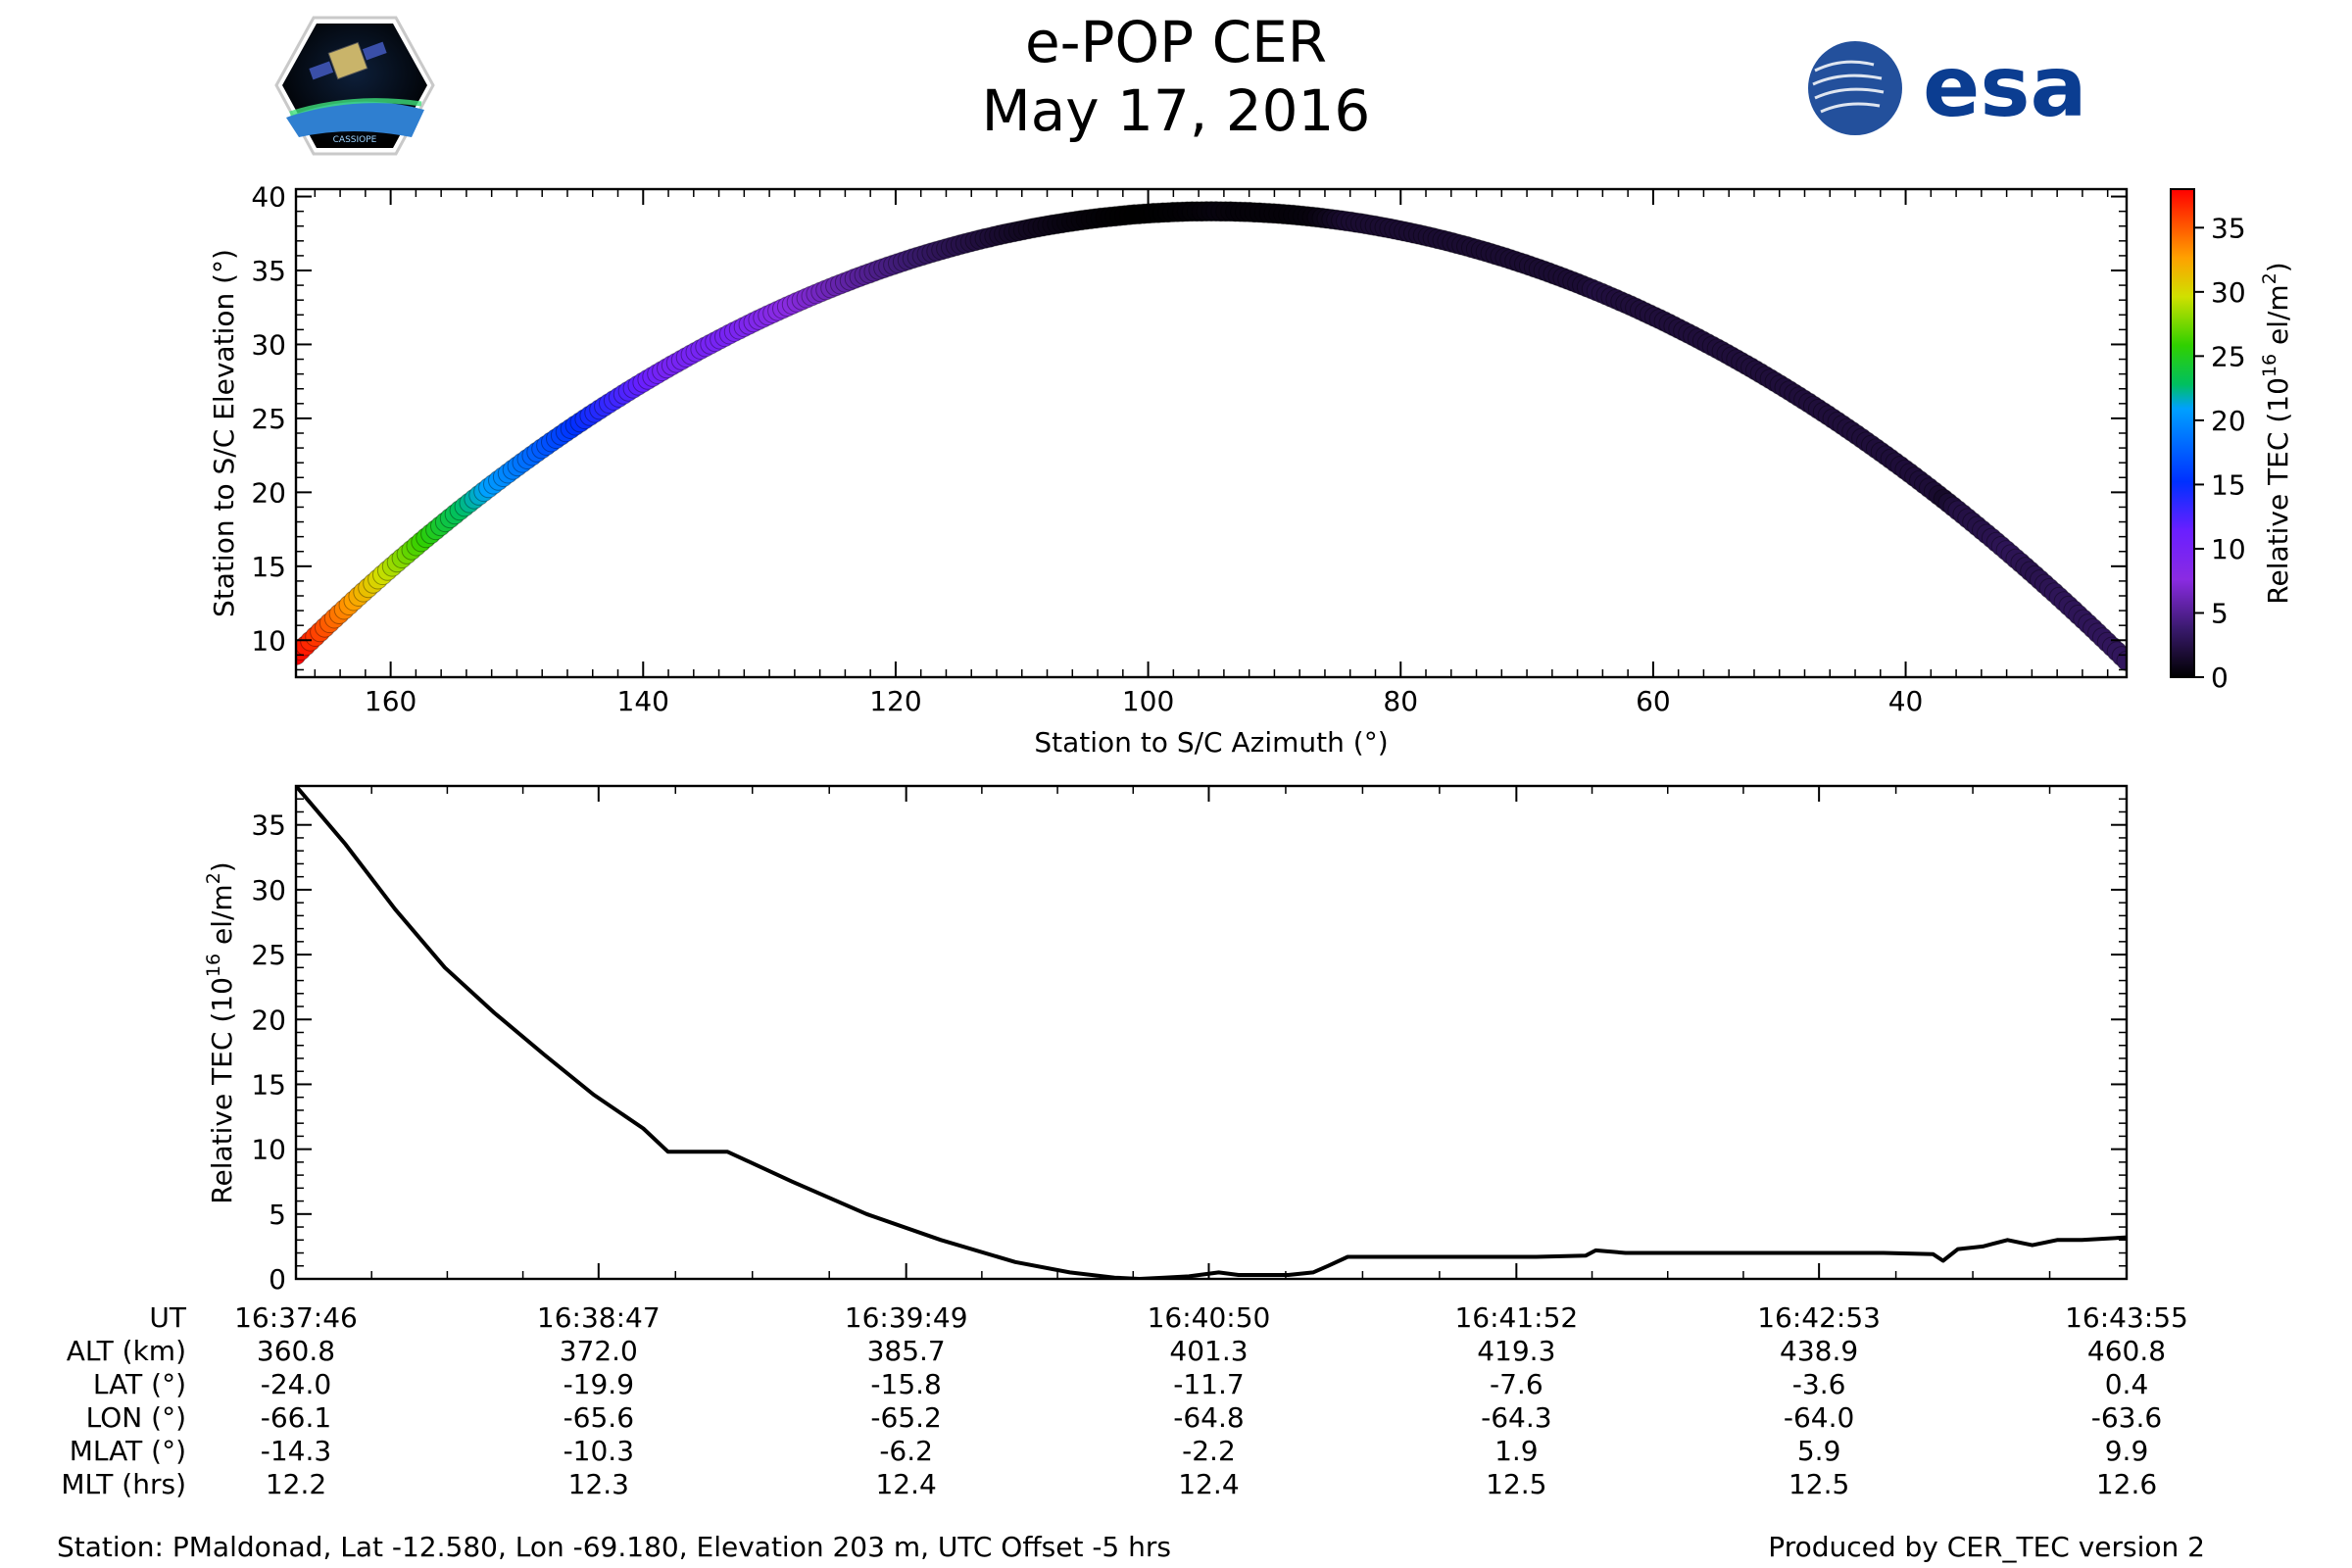 The image size is (2352, 1568). Describe the element at coordinates (126, 1351) in the screenshot. I see `table-row-label: ALT (km)` at that location.